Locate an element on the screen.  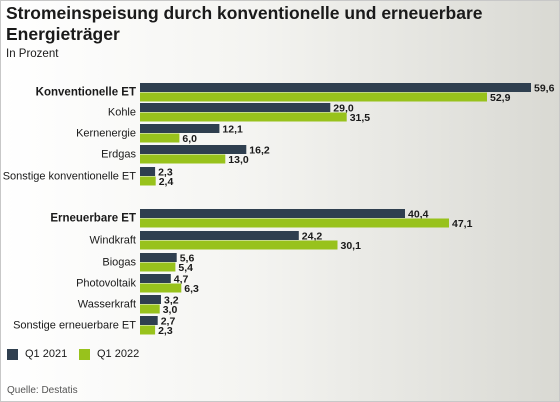
value-label-sonstige-erneuerbare-et-q1-2021: 2,7 is located at coordinates (168, 322).